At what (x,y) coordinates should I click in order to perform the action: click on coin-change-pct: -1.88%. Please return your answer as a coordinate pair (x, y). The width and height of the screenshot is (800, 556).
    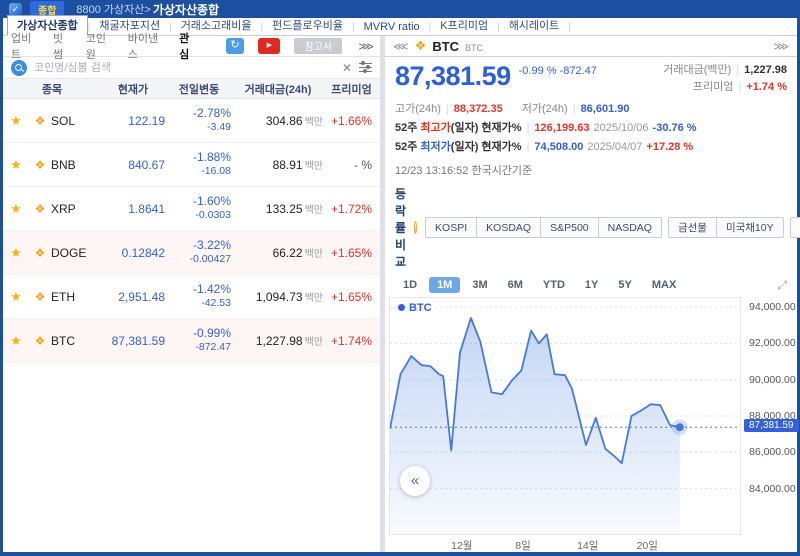
    Looking at the image, I should click on (211, 157).